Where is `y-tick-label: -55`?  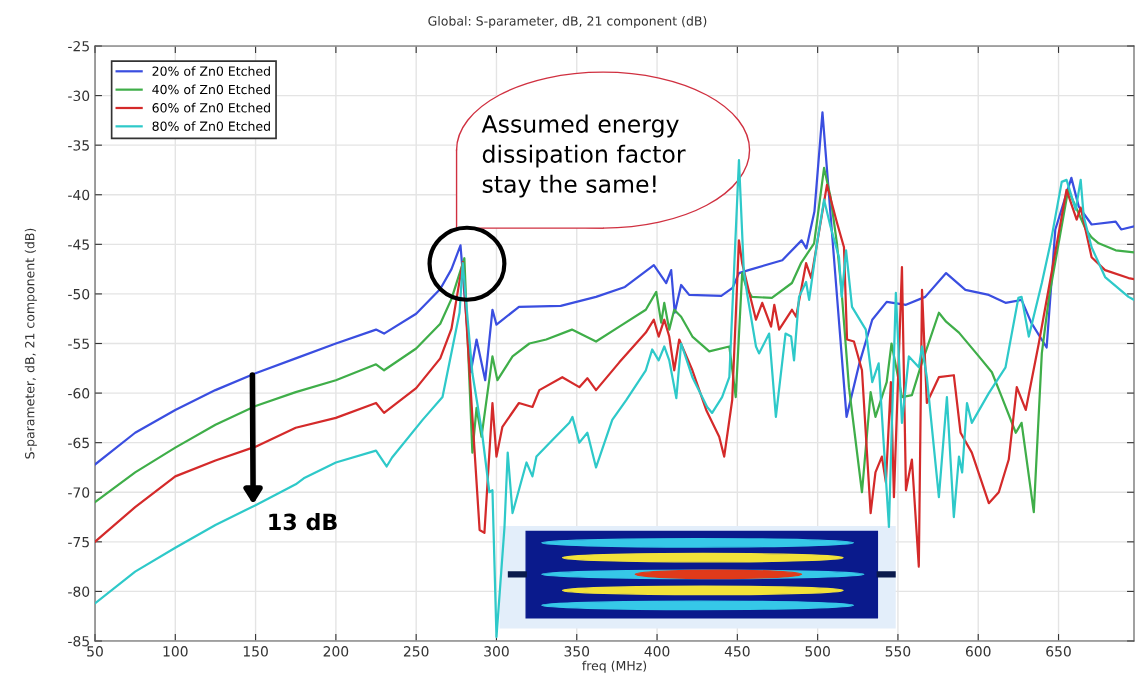 y-tick-label: -55 is located at coordinates (78, 343).